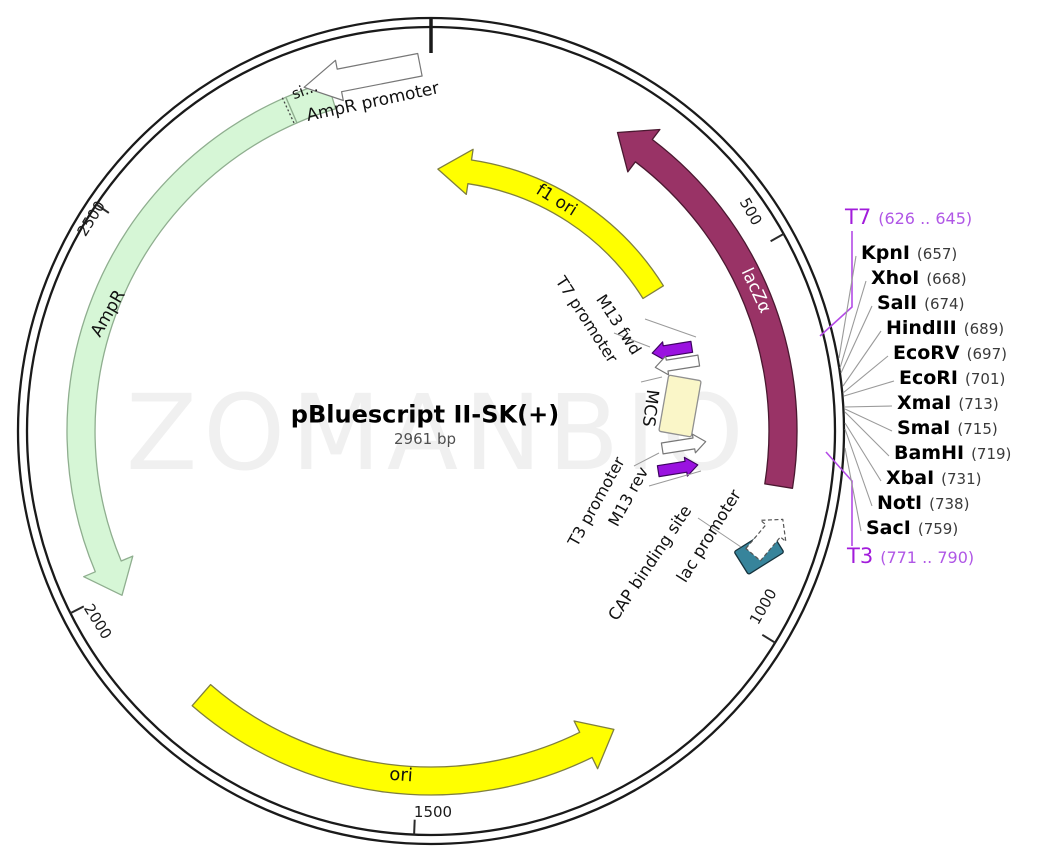  What do you see at coordinates (868, 406) in the screenshot?
I see `leader-xmai` at bounding box center [868, 406].